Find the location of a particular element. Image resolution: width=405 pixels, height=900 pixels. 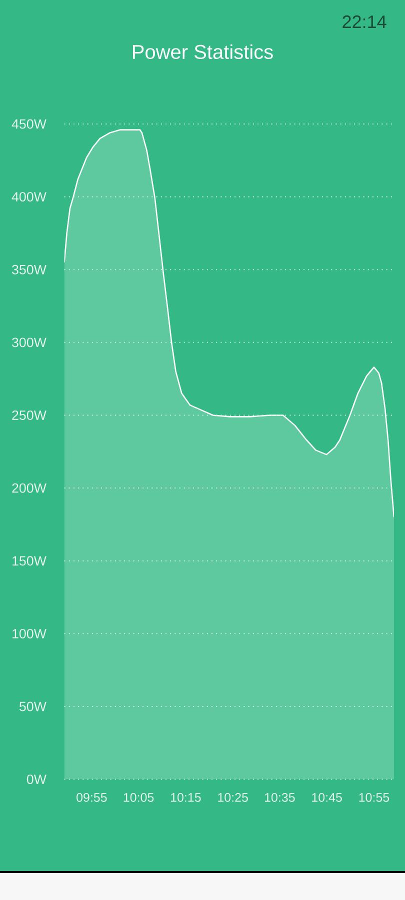

x-tick-label: 10:35 is located at coordinates (279, 797).